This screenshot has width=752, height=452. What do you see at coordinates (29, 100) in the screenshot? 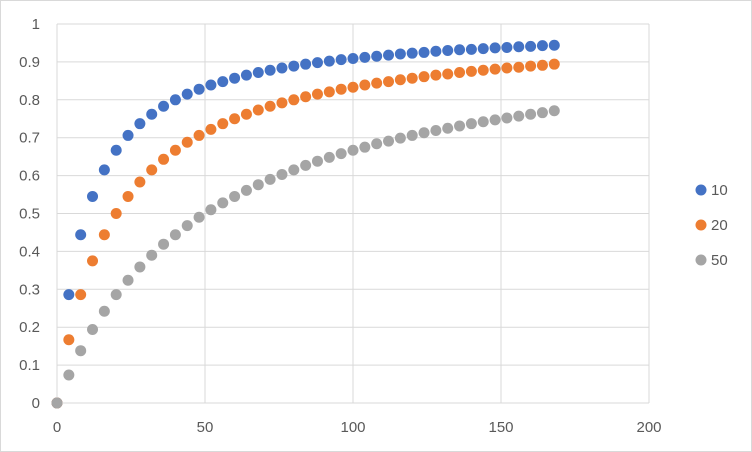
I see `y-tick-label: 0.8` at bounding box center [29, 100].